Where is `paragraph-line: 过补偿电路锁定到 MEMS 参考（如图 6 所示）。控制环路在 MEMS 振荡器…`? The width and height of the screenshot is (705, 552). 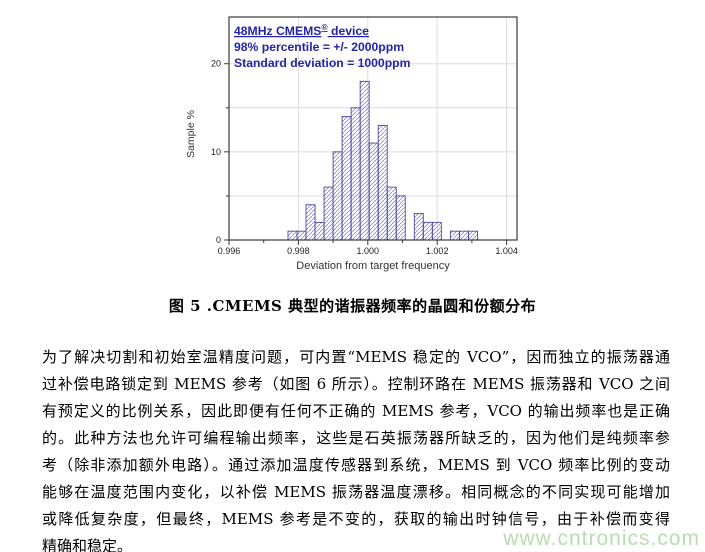 paragraph-line: 过补偿电路锁定到 MEMS 参考（如图 6 所示）。控制环路在 MEMS 振荡器… is located at coordinates (356, 384).